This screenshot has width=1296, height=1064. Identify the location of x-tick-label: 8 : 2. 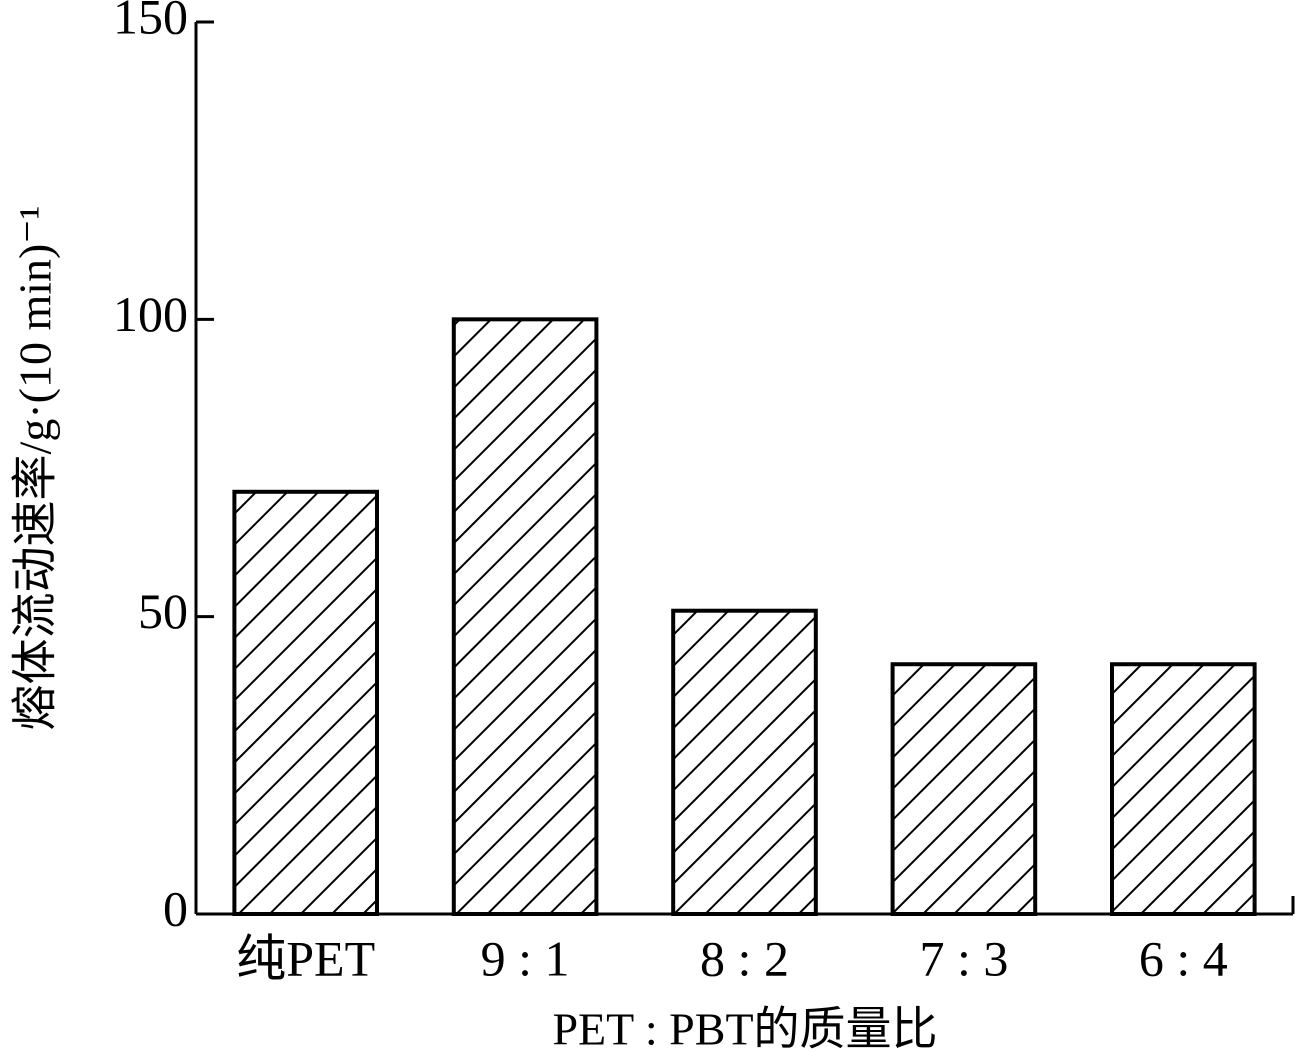
(744, 958).